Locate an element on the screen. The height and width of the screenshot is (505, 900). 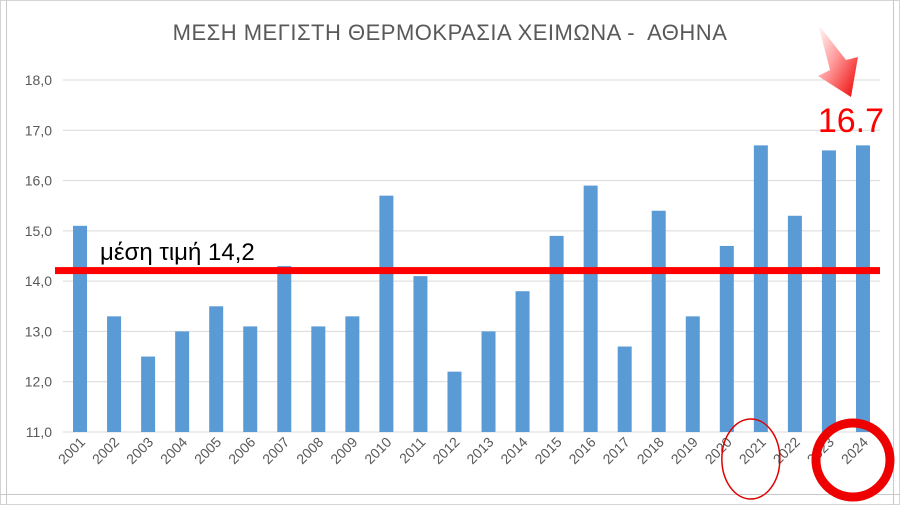
y-tick-label: 12,0 is located at coordinates (38, 382).